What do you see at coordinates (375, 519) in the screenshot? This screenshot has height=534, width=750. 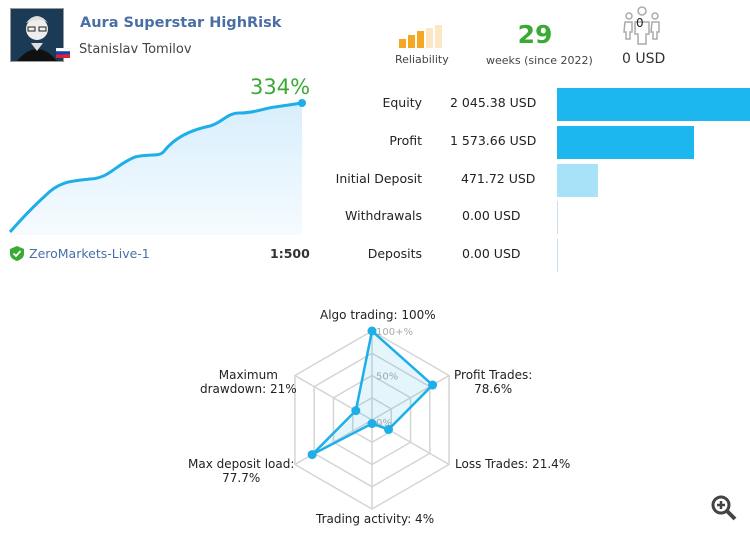 I see `radar-label-trading-activity: Trading activity: 4%` at bounding box center [375, 519].